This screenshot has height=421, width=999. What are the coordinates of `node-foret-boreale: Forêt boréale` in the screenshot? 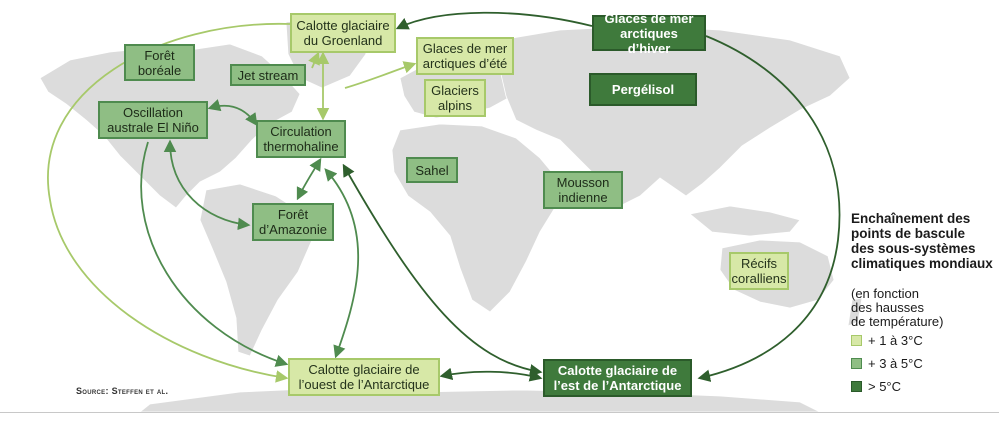 It's located at (159, 62).